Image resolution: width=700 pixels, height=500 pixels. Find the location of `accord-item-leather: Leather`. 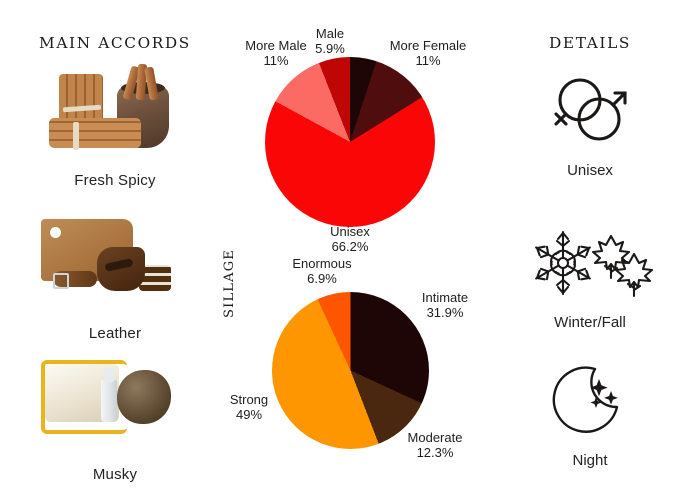

accord-item-leather: Leather is located at coordinates (115, 278).